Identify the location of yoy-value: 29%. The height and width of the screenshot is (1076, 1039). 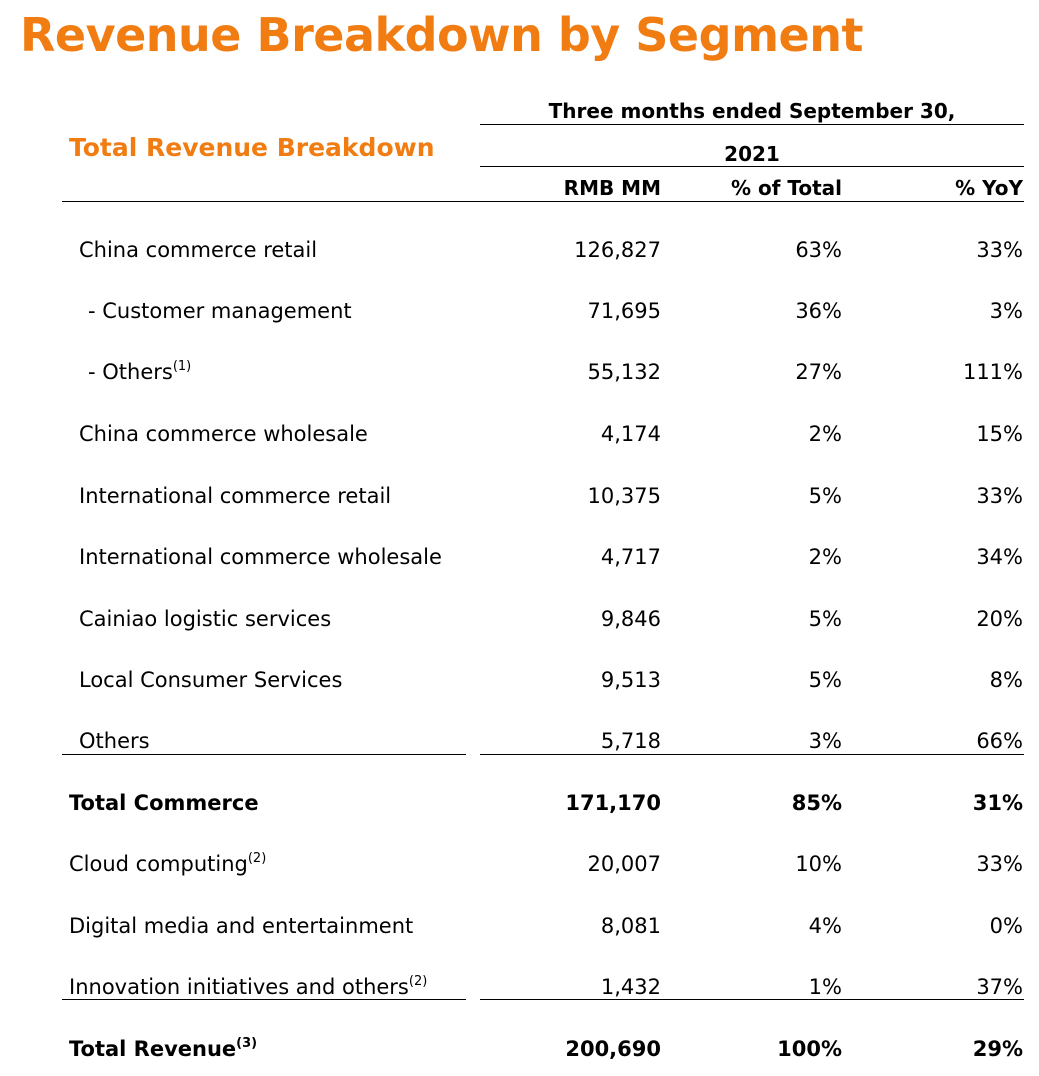
(997, 1049).